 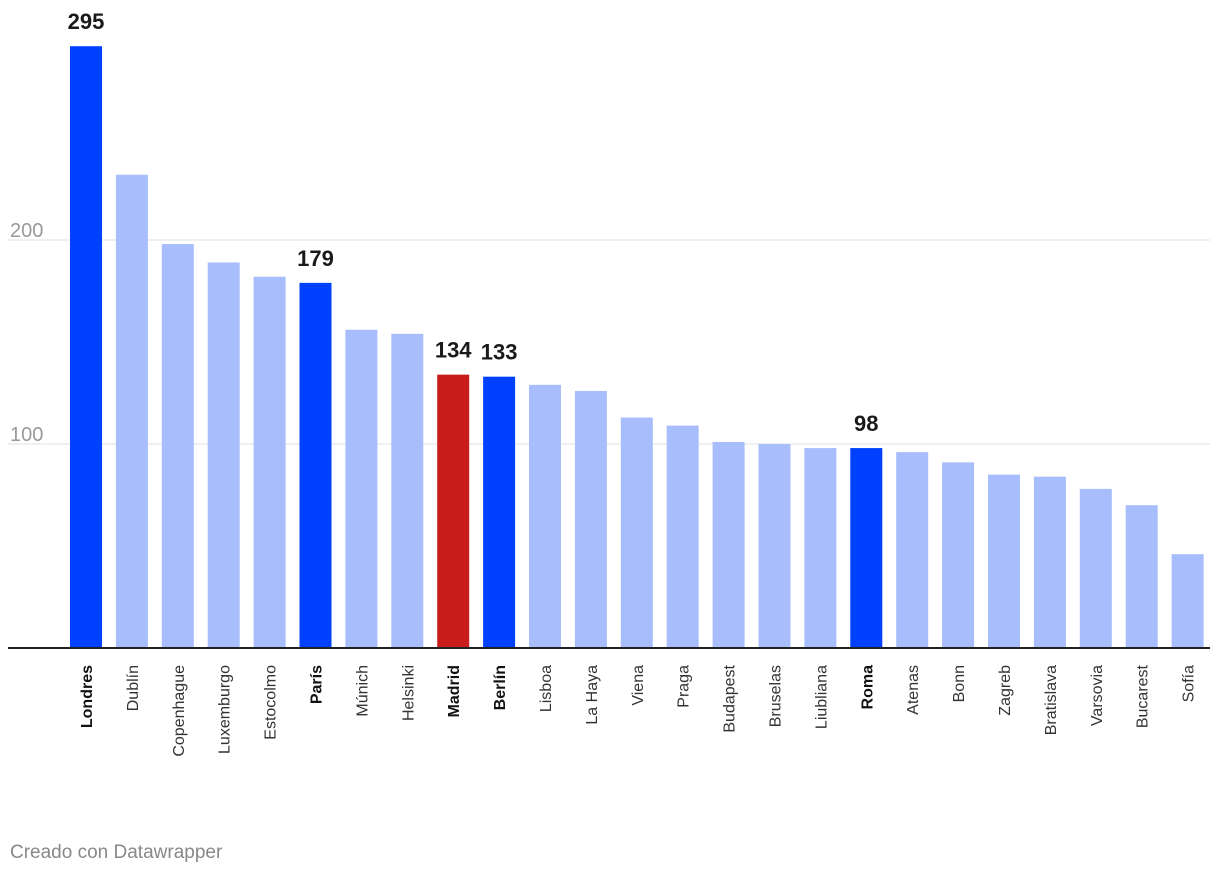 What do you see at coordinates (499, 512) in the screenshot?
I see `bar-berlin` at bounding box center [499, 512].